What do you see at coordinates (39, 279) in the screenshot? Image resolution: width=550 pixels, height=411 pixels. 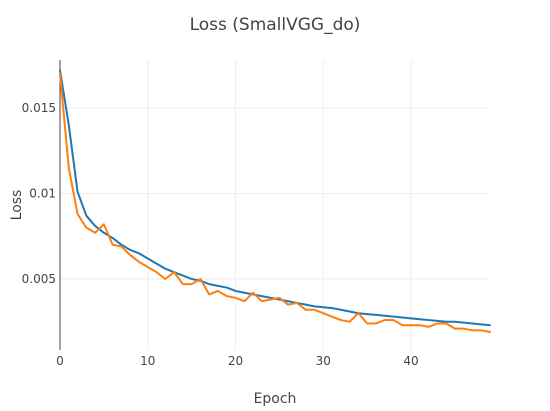 I see `y-tick-label: 0.005` at bounding box center [39, 279].